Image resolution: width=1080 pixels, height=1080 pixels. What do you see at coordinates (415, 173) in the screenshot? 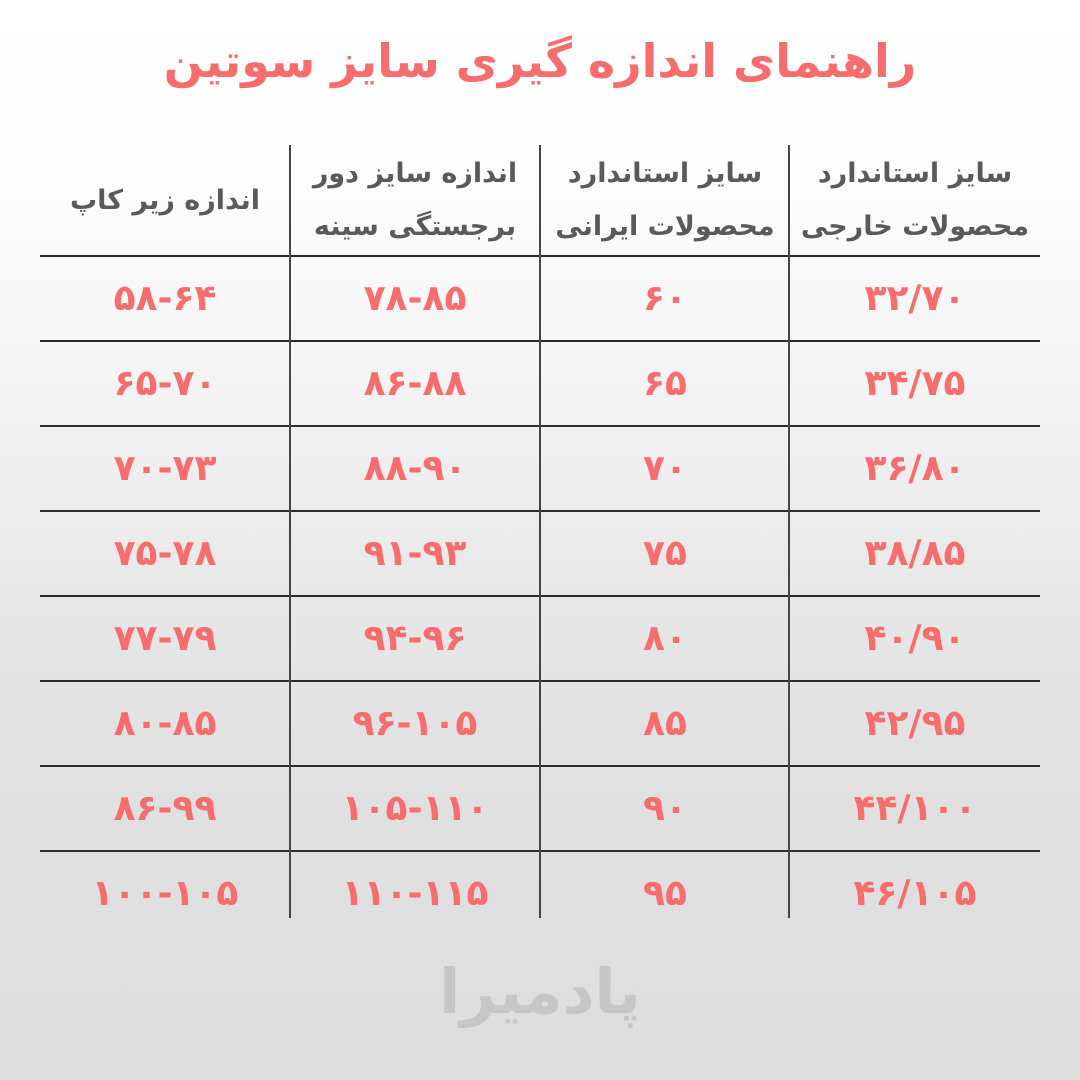
I see `column-header-line: اندازه سایز دور` at bounding box center [415, 173].